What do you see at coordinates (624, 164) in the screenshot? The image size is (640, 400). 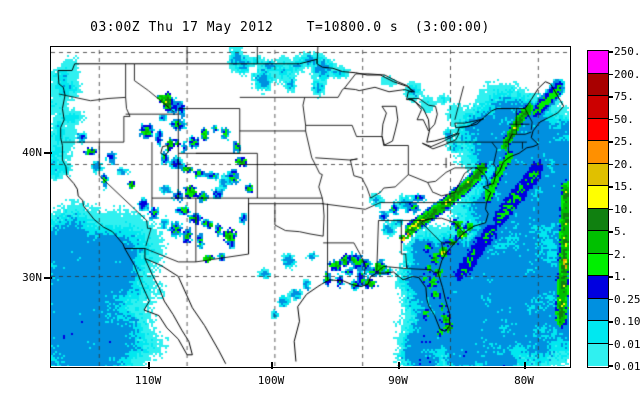 I see `colorbar-label-20: 20.` at bounding box center [624, 164].